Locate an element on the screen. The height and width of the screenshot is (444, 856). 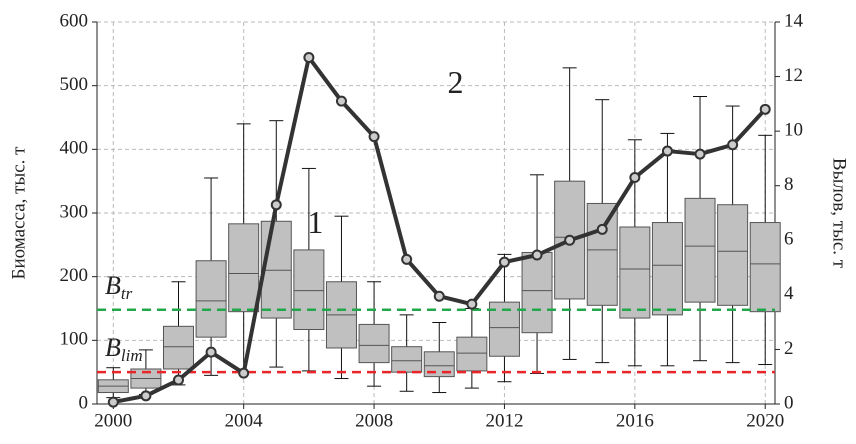
y2-tick-label: 10 is located at coordinates (793, 130).